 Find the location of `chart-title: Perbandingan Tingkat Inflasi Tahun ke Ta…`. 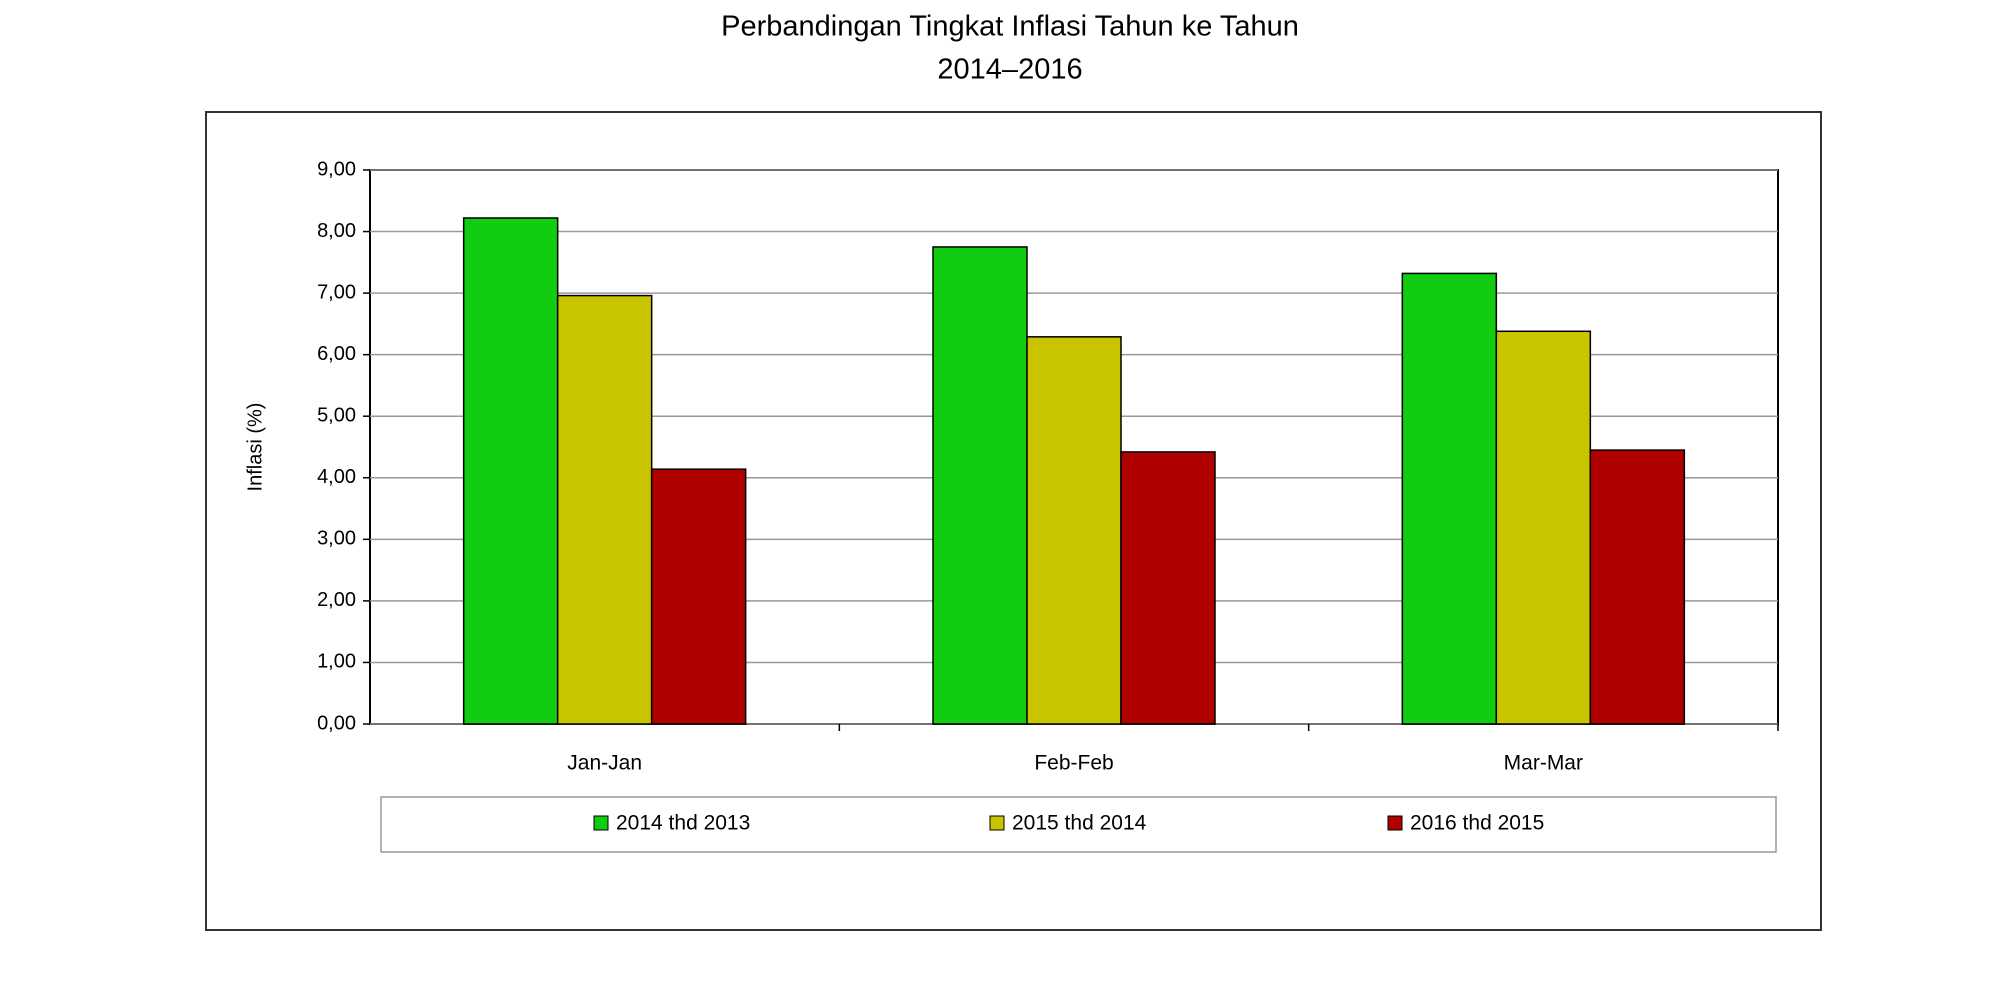

chart-title: Perbandingan Tingkat Inflasi Tahun ke Ta… is located at coordinates (1010, 27).